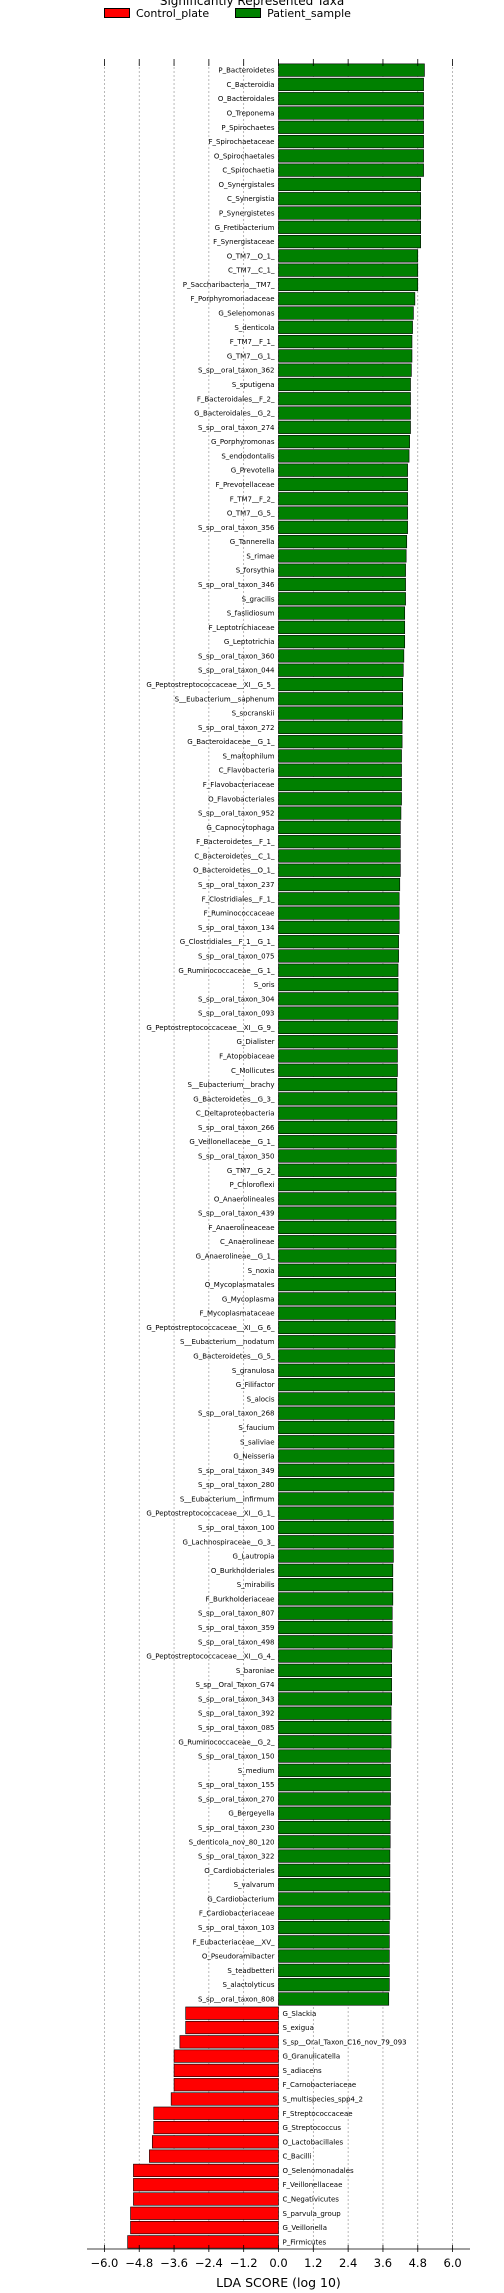  What do you see at coordinates (240, 1899) in the screenshot?
I see `bar-label-128: G_Cardiobacterium` at bounding box center [240, 1899].